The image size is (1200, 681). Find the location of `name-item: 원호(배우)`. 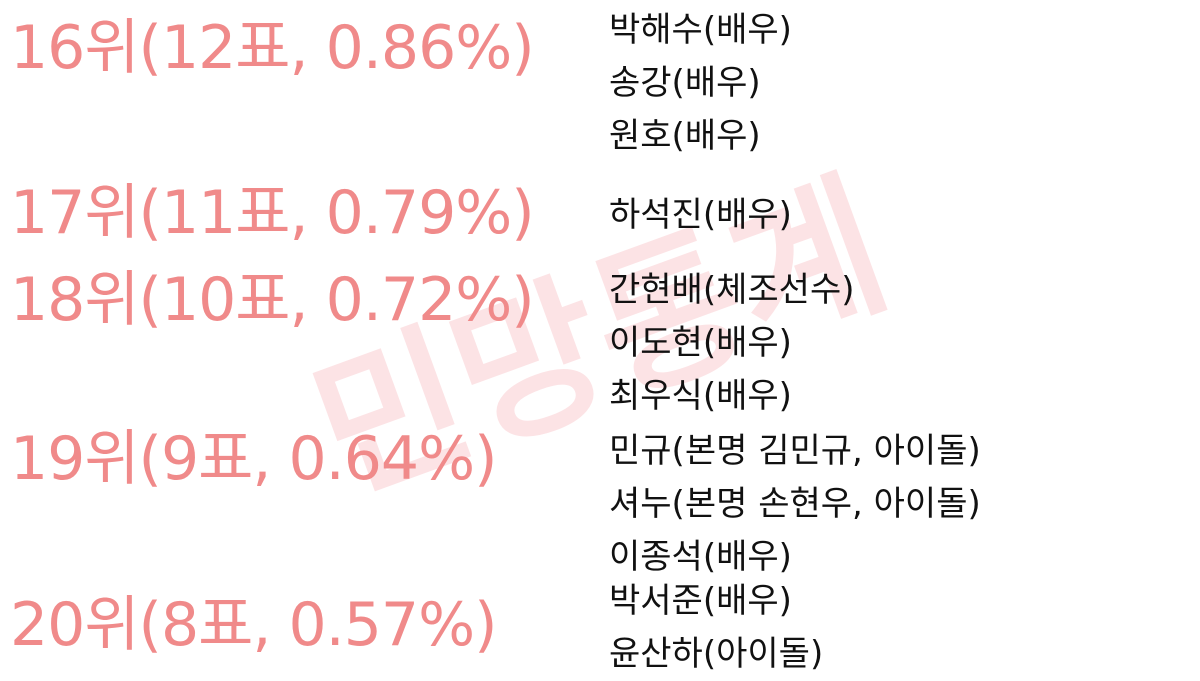

name-item: 원호(배우) is located at coordinates (685, 136).